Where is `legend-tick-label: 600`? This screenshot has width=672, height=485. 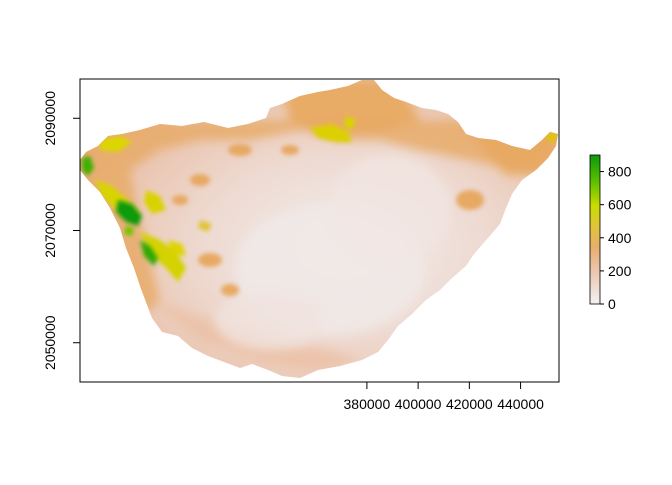 legend-tick-label: 600 is located at coordinates (620, 205).